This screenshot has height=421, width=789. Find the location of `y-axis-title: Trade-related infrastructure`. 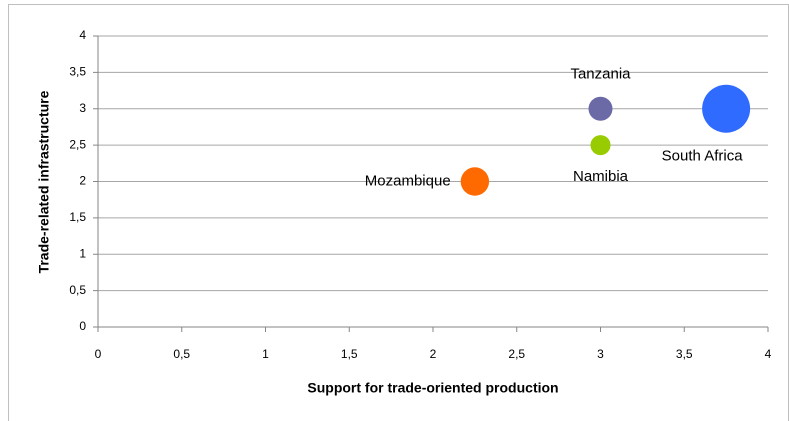

y-axis-title: Trade-related infrastructure is located at coordinates (44, 181).